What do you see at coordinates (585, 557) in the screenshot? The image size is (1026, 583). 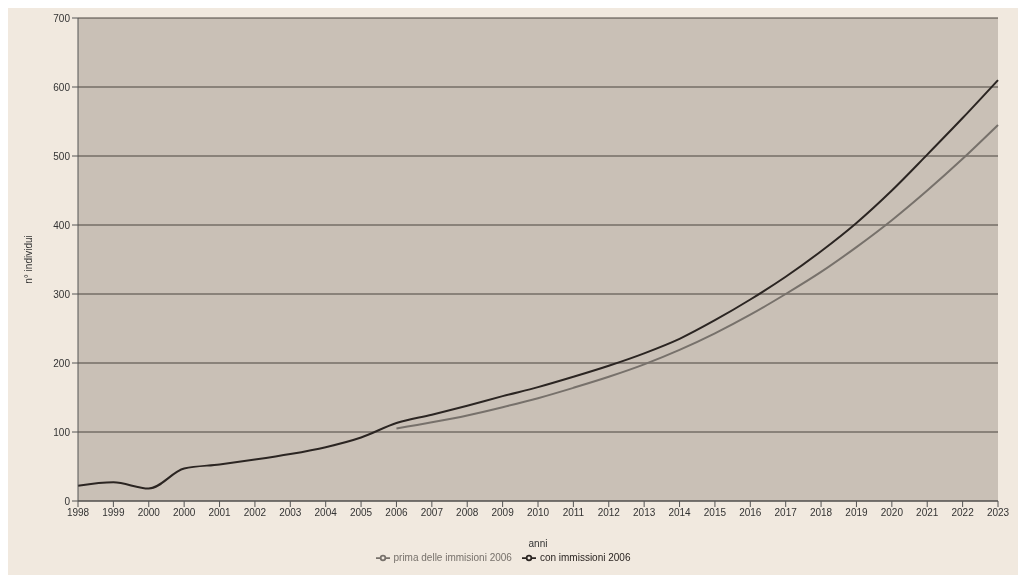 I see `legend-label: con immissioni 2006` at bounding box center [585, 557].